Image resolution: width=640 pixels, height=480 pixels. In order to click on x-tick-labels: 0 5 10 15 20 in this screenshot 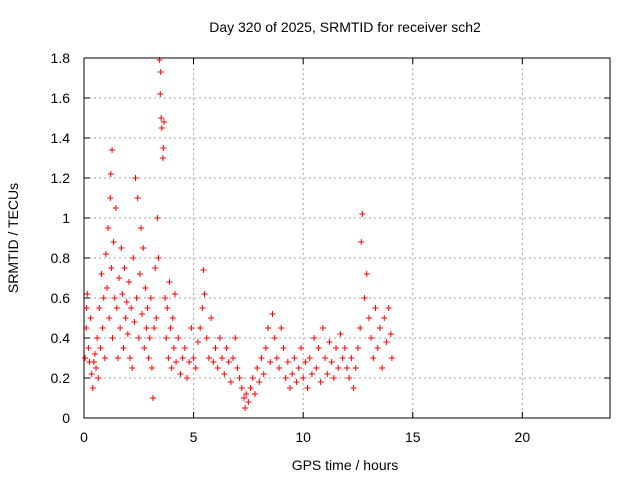, I will do `click(305, 437)`.